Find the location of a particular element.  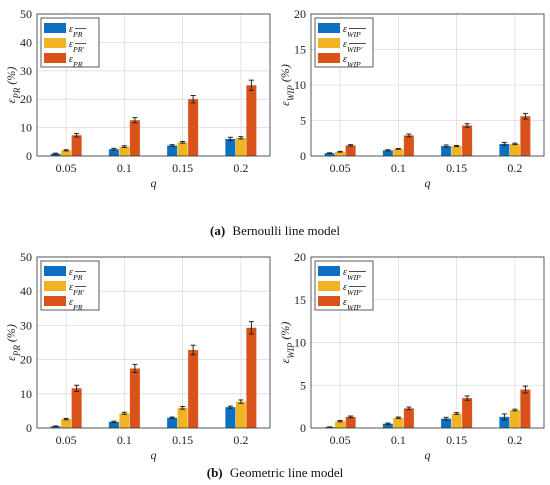

y-tick-label: 50 is located at coordinates (26, 14).